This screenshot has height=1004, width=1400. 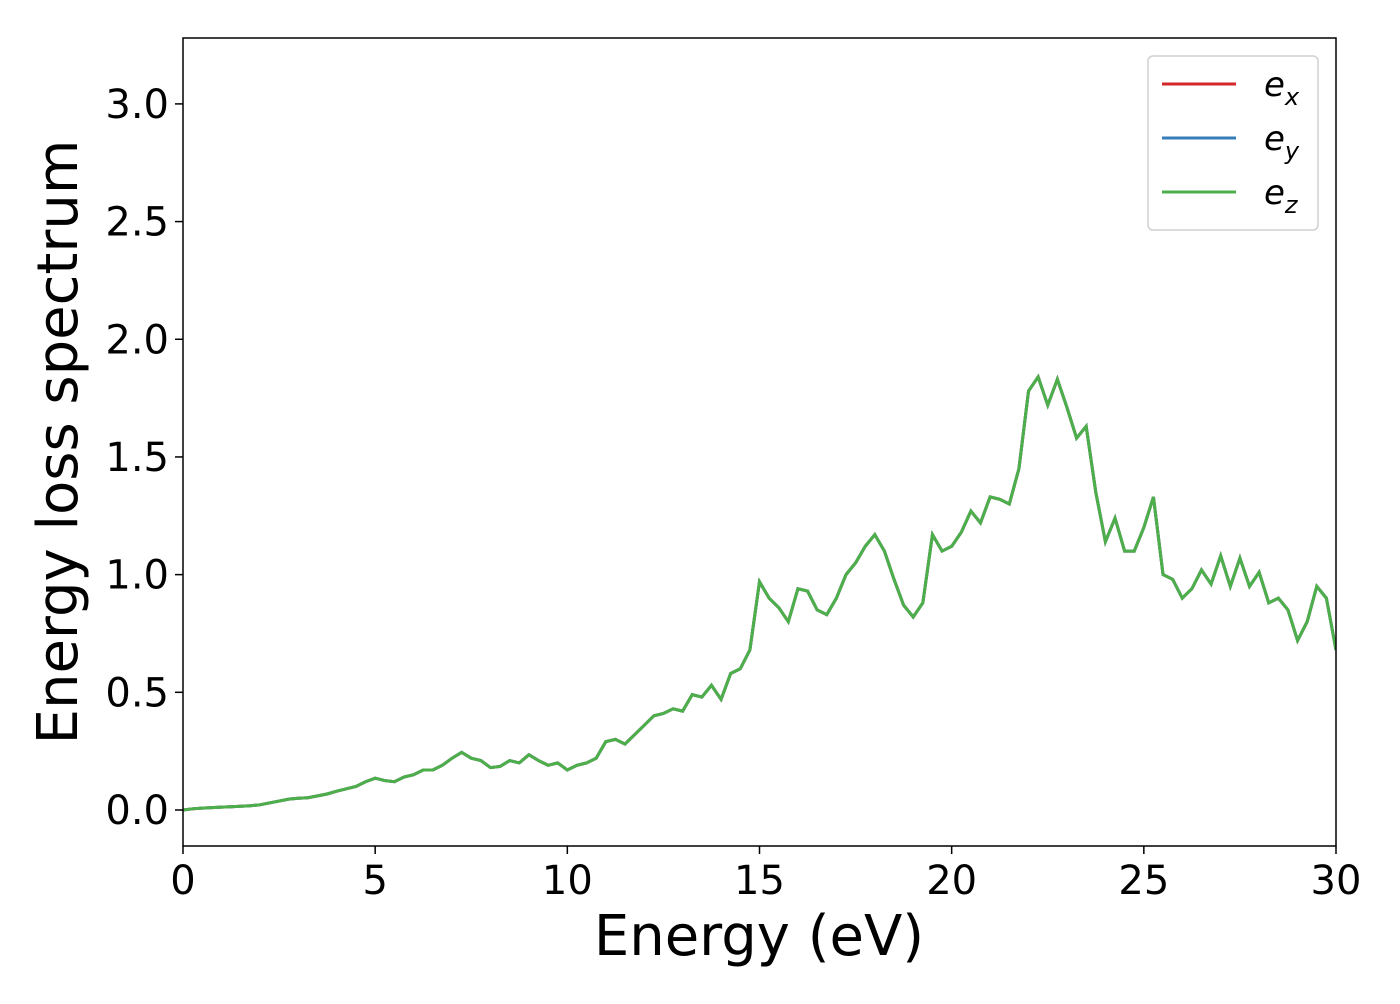 What do you see at coordinates (1281, 196) in the screenshot?
I see `legend-label: ez` at bounding box center [1281, 196].